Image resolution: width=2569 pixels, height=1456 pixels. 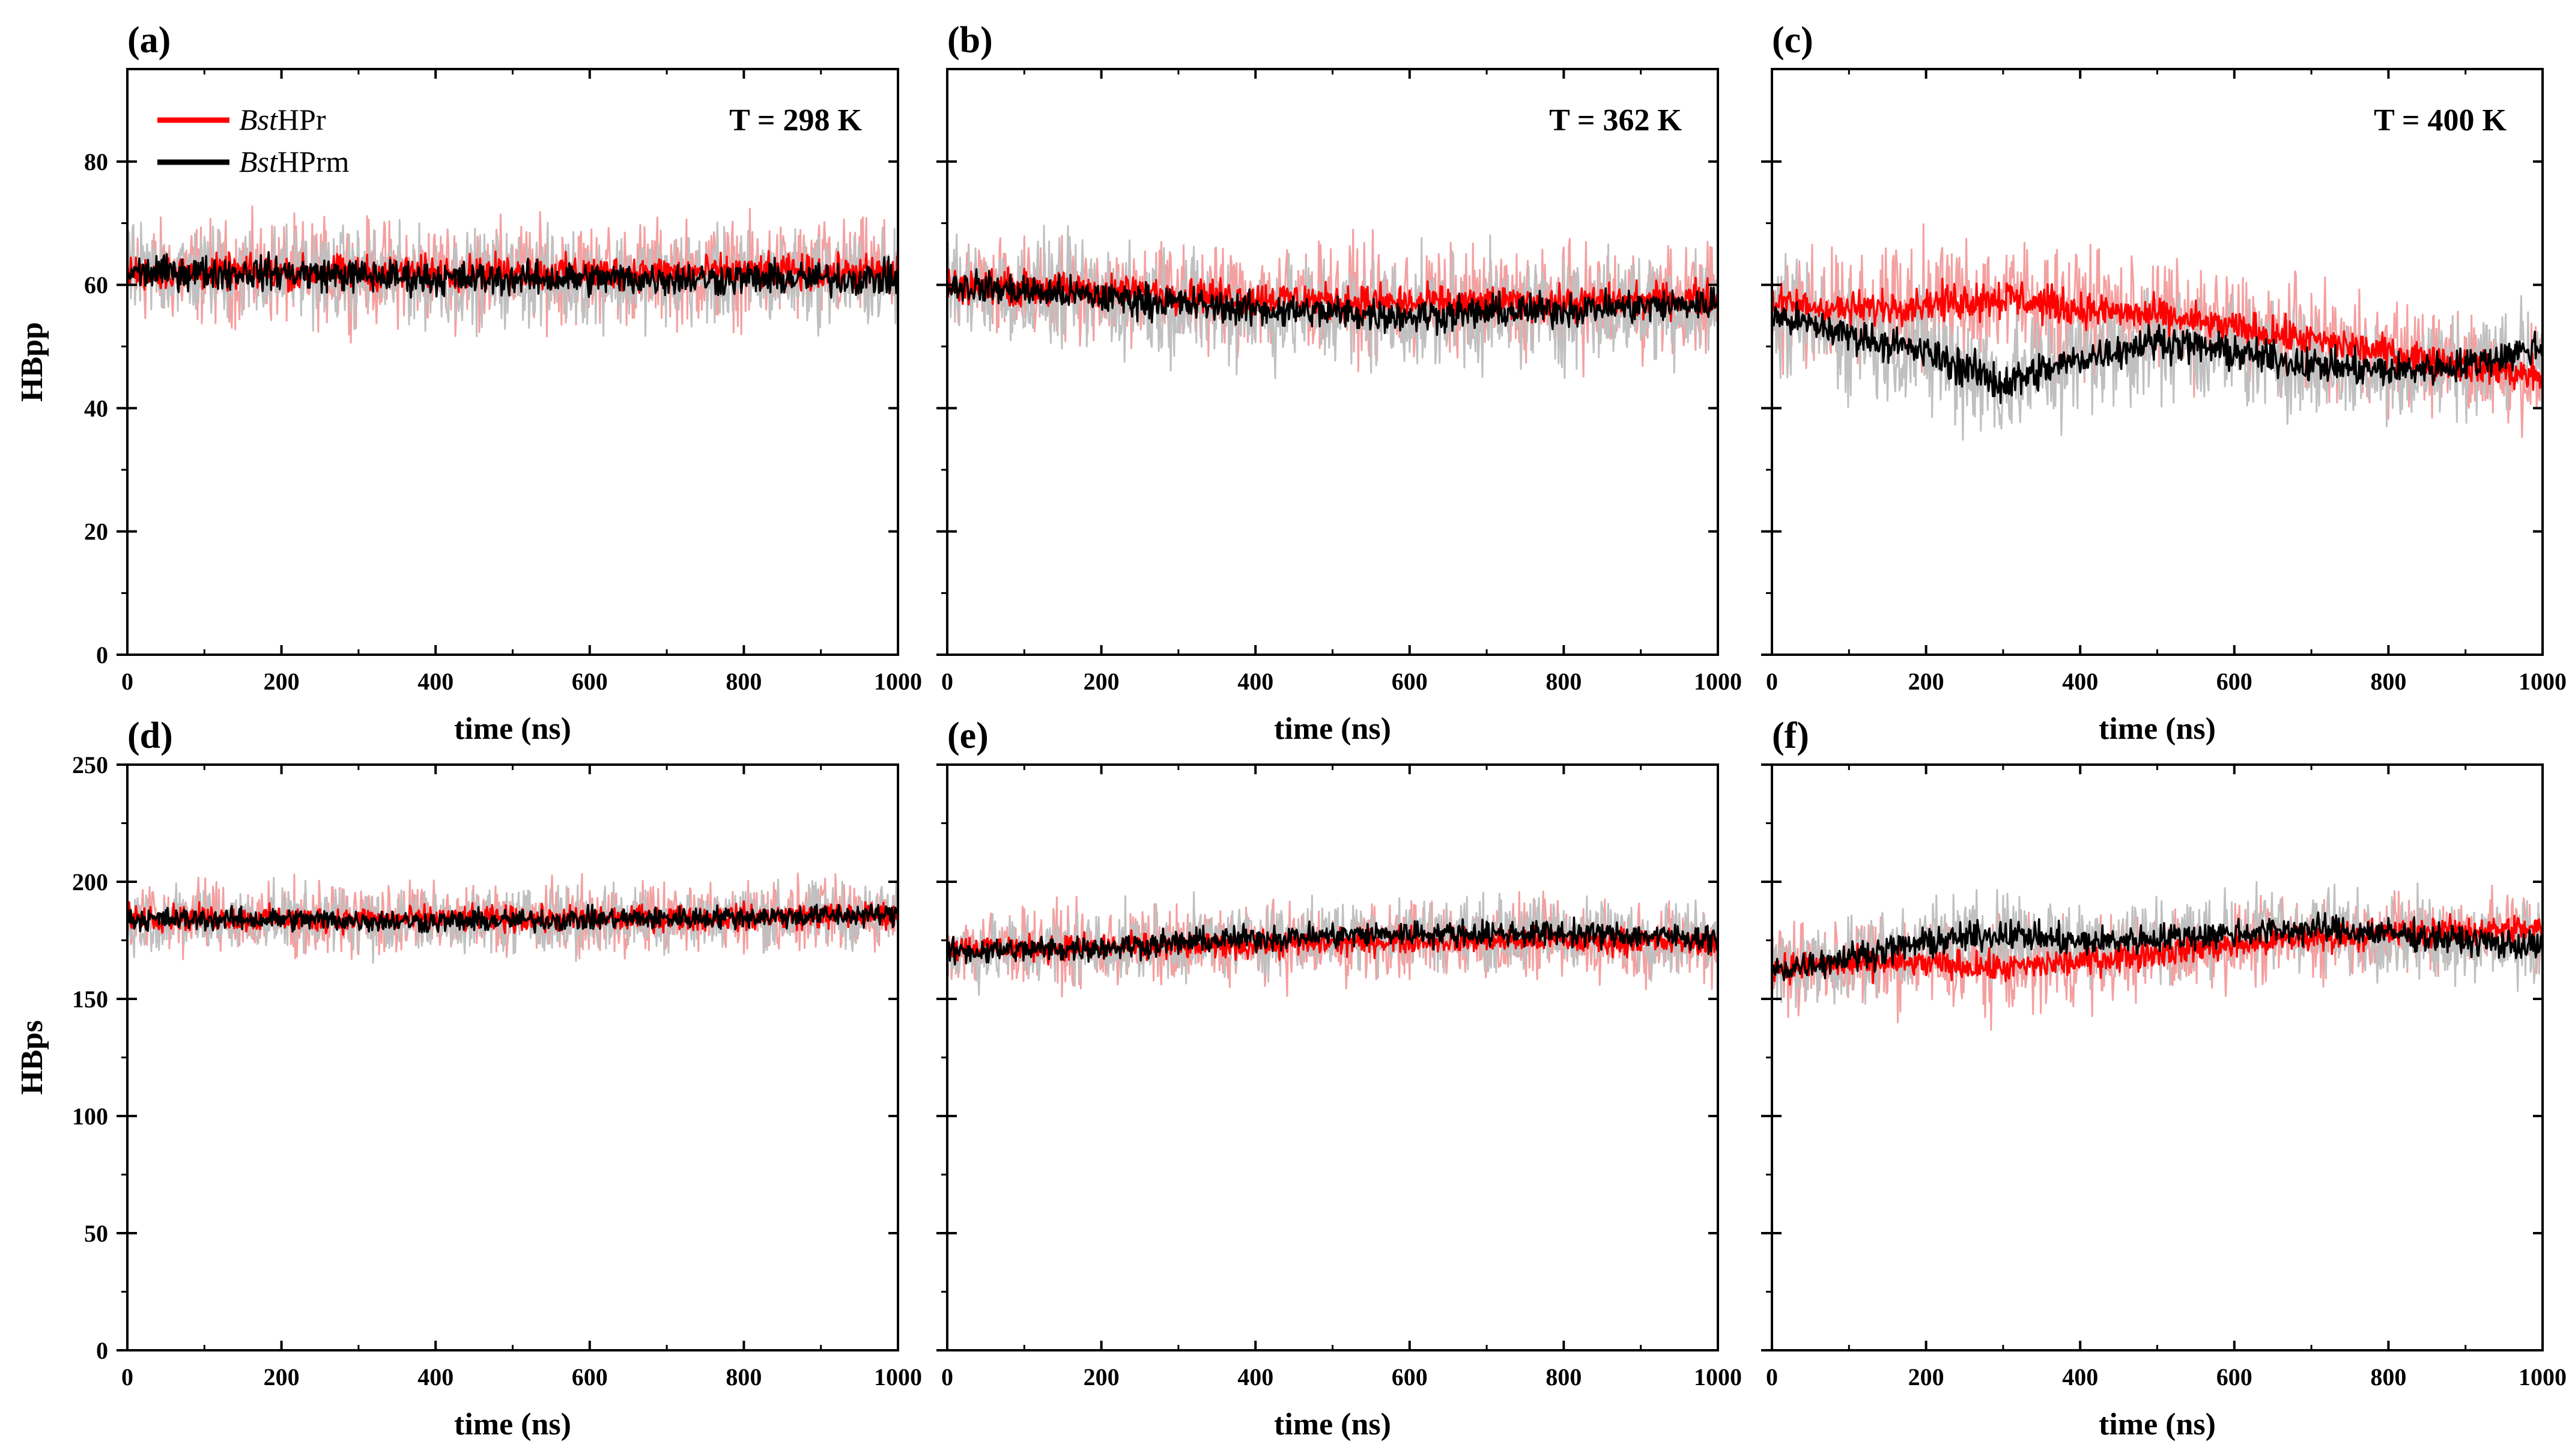 I want to click on y-tick-label: 40, so click(x=96, y=409).